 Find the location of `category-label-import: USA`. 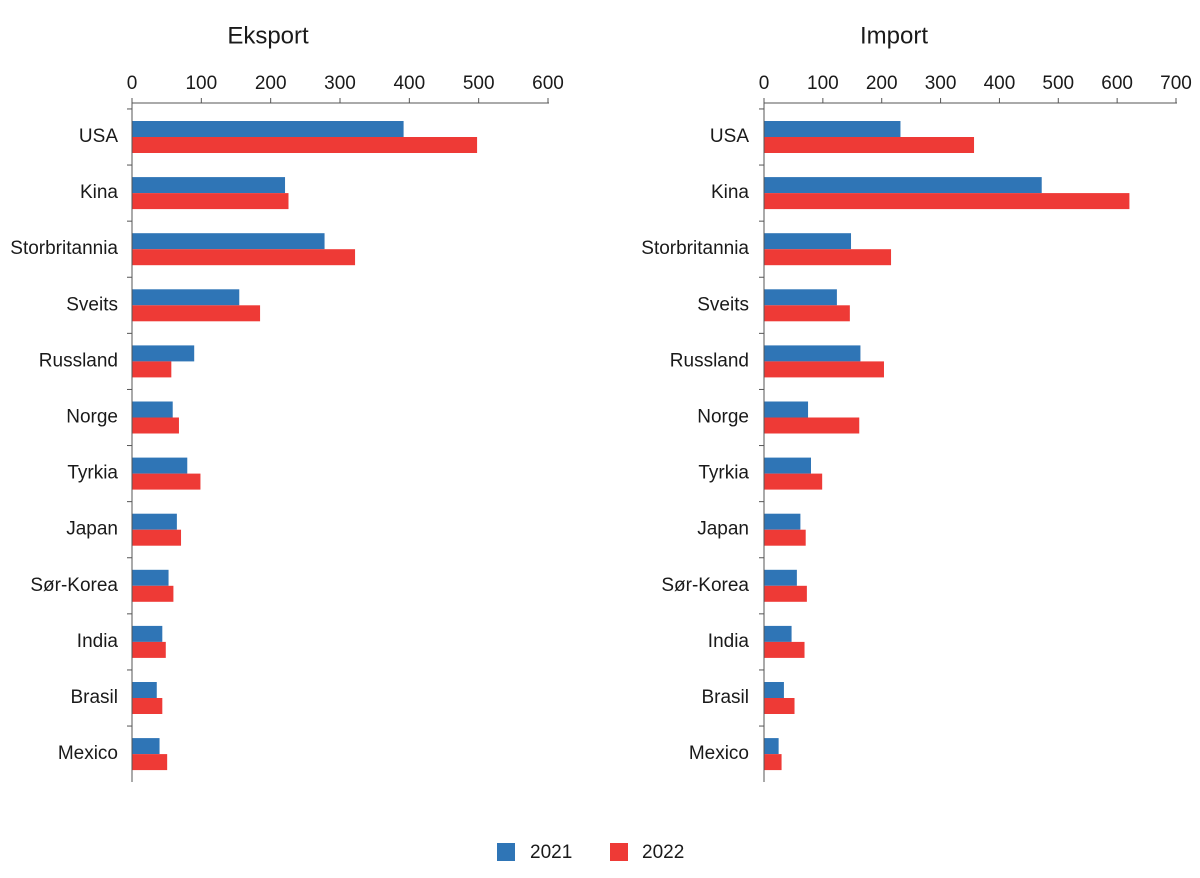

category-label-import: USA is located at coordinates (729, 136).